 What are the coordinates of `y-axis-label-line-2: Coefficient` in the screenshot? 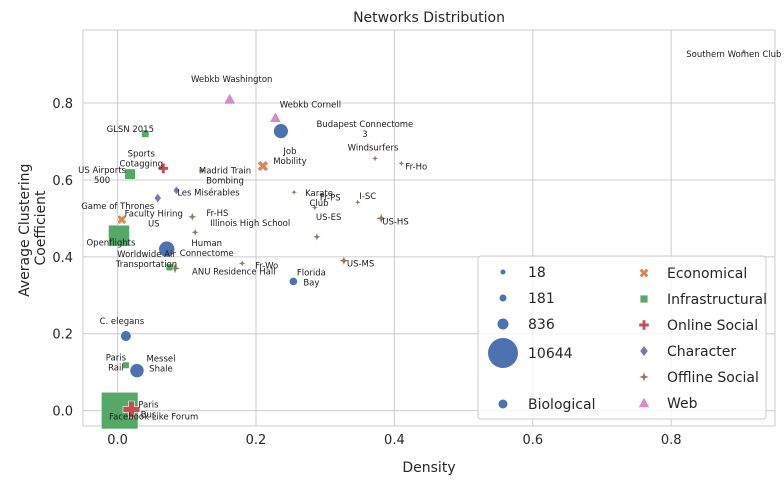 It's located at (41, 228).